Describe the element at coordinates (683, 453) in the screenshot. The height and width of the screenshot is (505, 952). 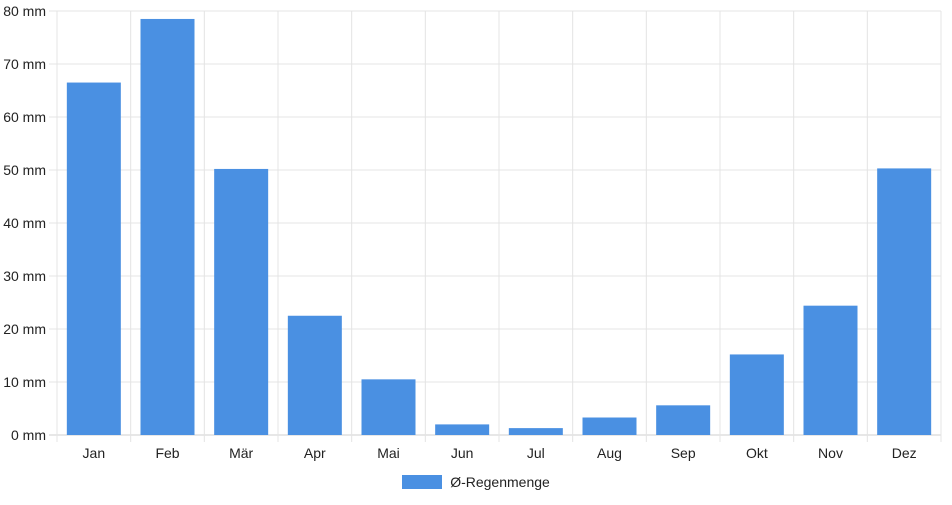
I see `x-tick-label: Sep` at that location.